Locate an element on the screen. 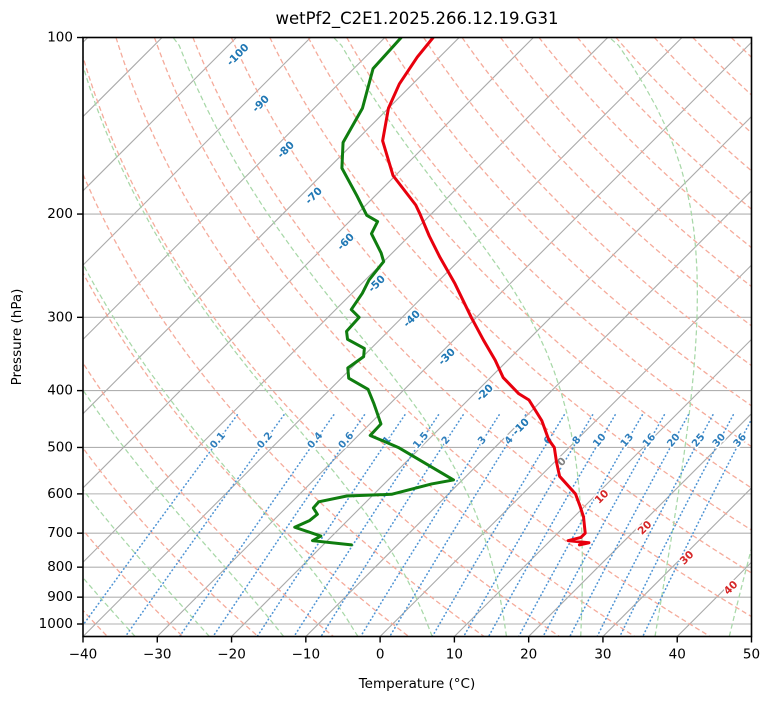  y-tick-label: 200 is located at coordinates (60, 214).